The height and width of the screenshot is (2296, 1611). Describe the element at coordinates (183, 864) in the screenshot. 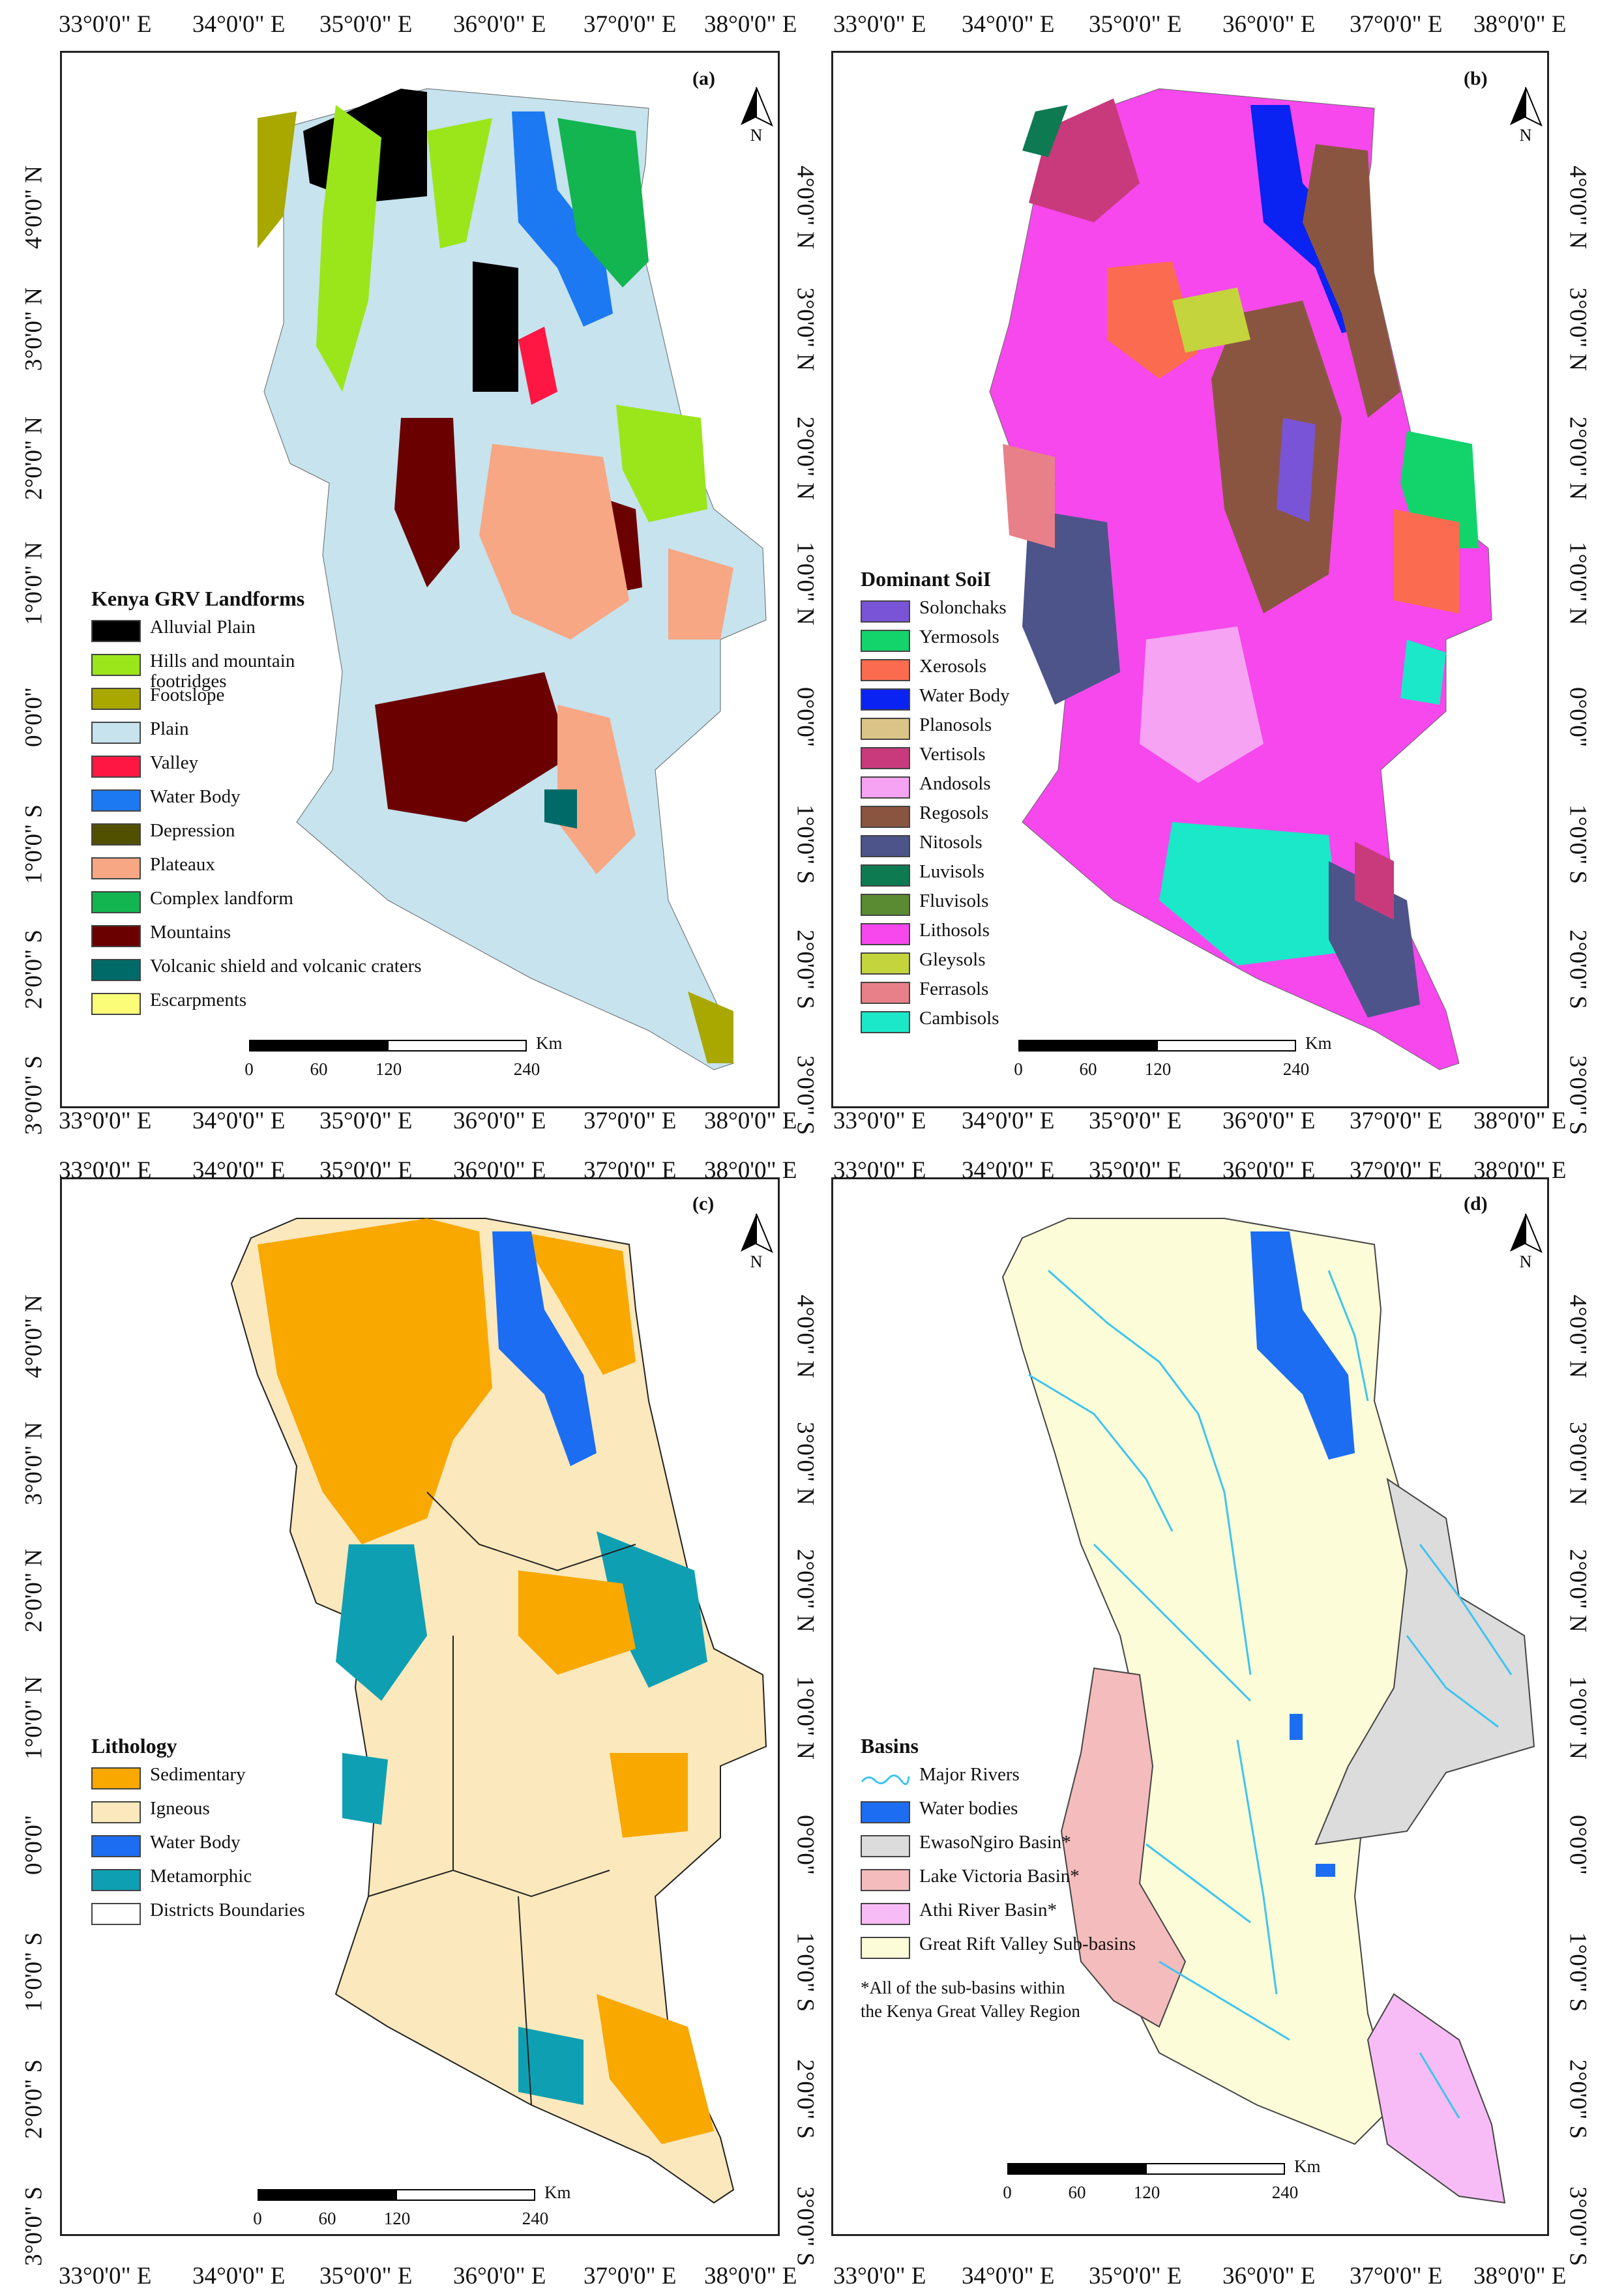

I see `legend-label: Plateaux` at that location.